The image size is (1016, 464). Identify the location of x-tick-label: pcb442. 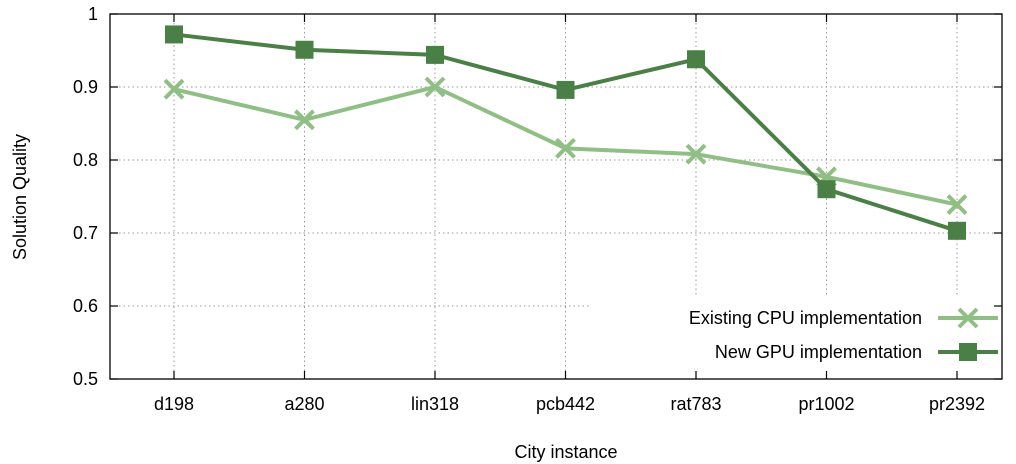
(565, 404).